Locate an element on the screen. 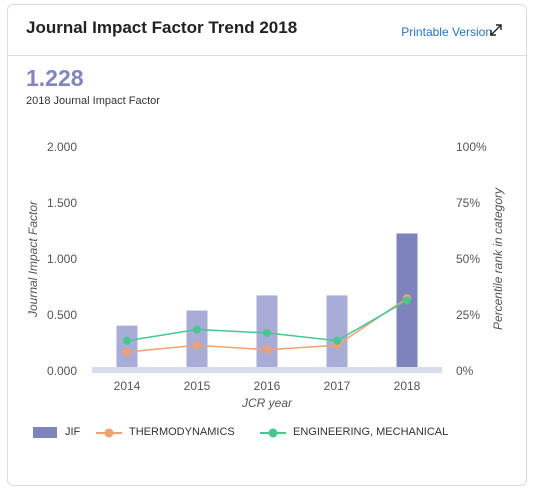 Image resolution: width=534 pixels, height=494 pixels. right-axis-tick-label: 25% is located at coordinates (468, 315).